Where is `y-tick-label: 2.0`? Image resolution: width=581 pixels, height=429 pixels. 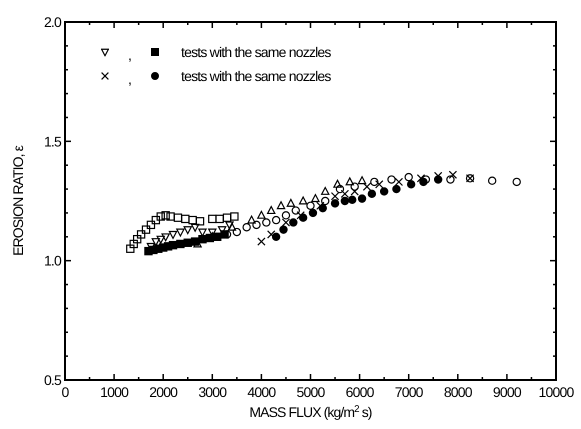 y-tick-label: 2.0 is located at coordinates (53, 22).